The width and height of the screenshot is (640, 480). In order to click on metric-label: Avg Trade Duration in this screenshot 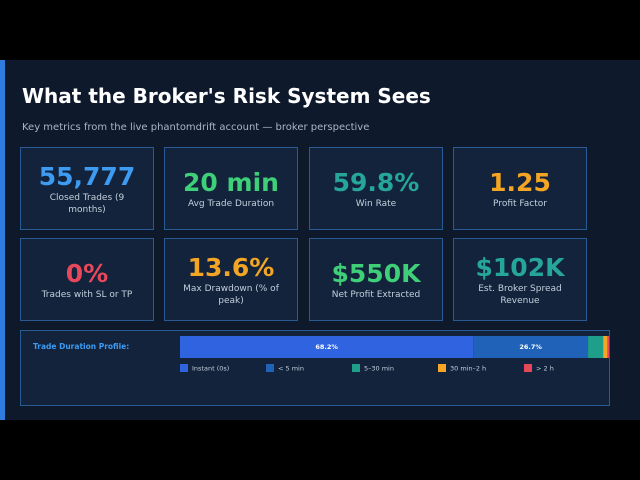, I will do `click(231, 203)`.